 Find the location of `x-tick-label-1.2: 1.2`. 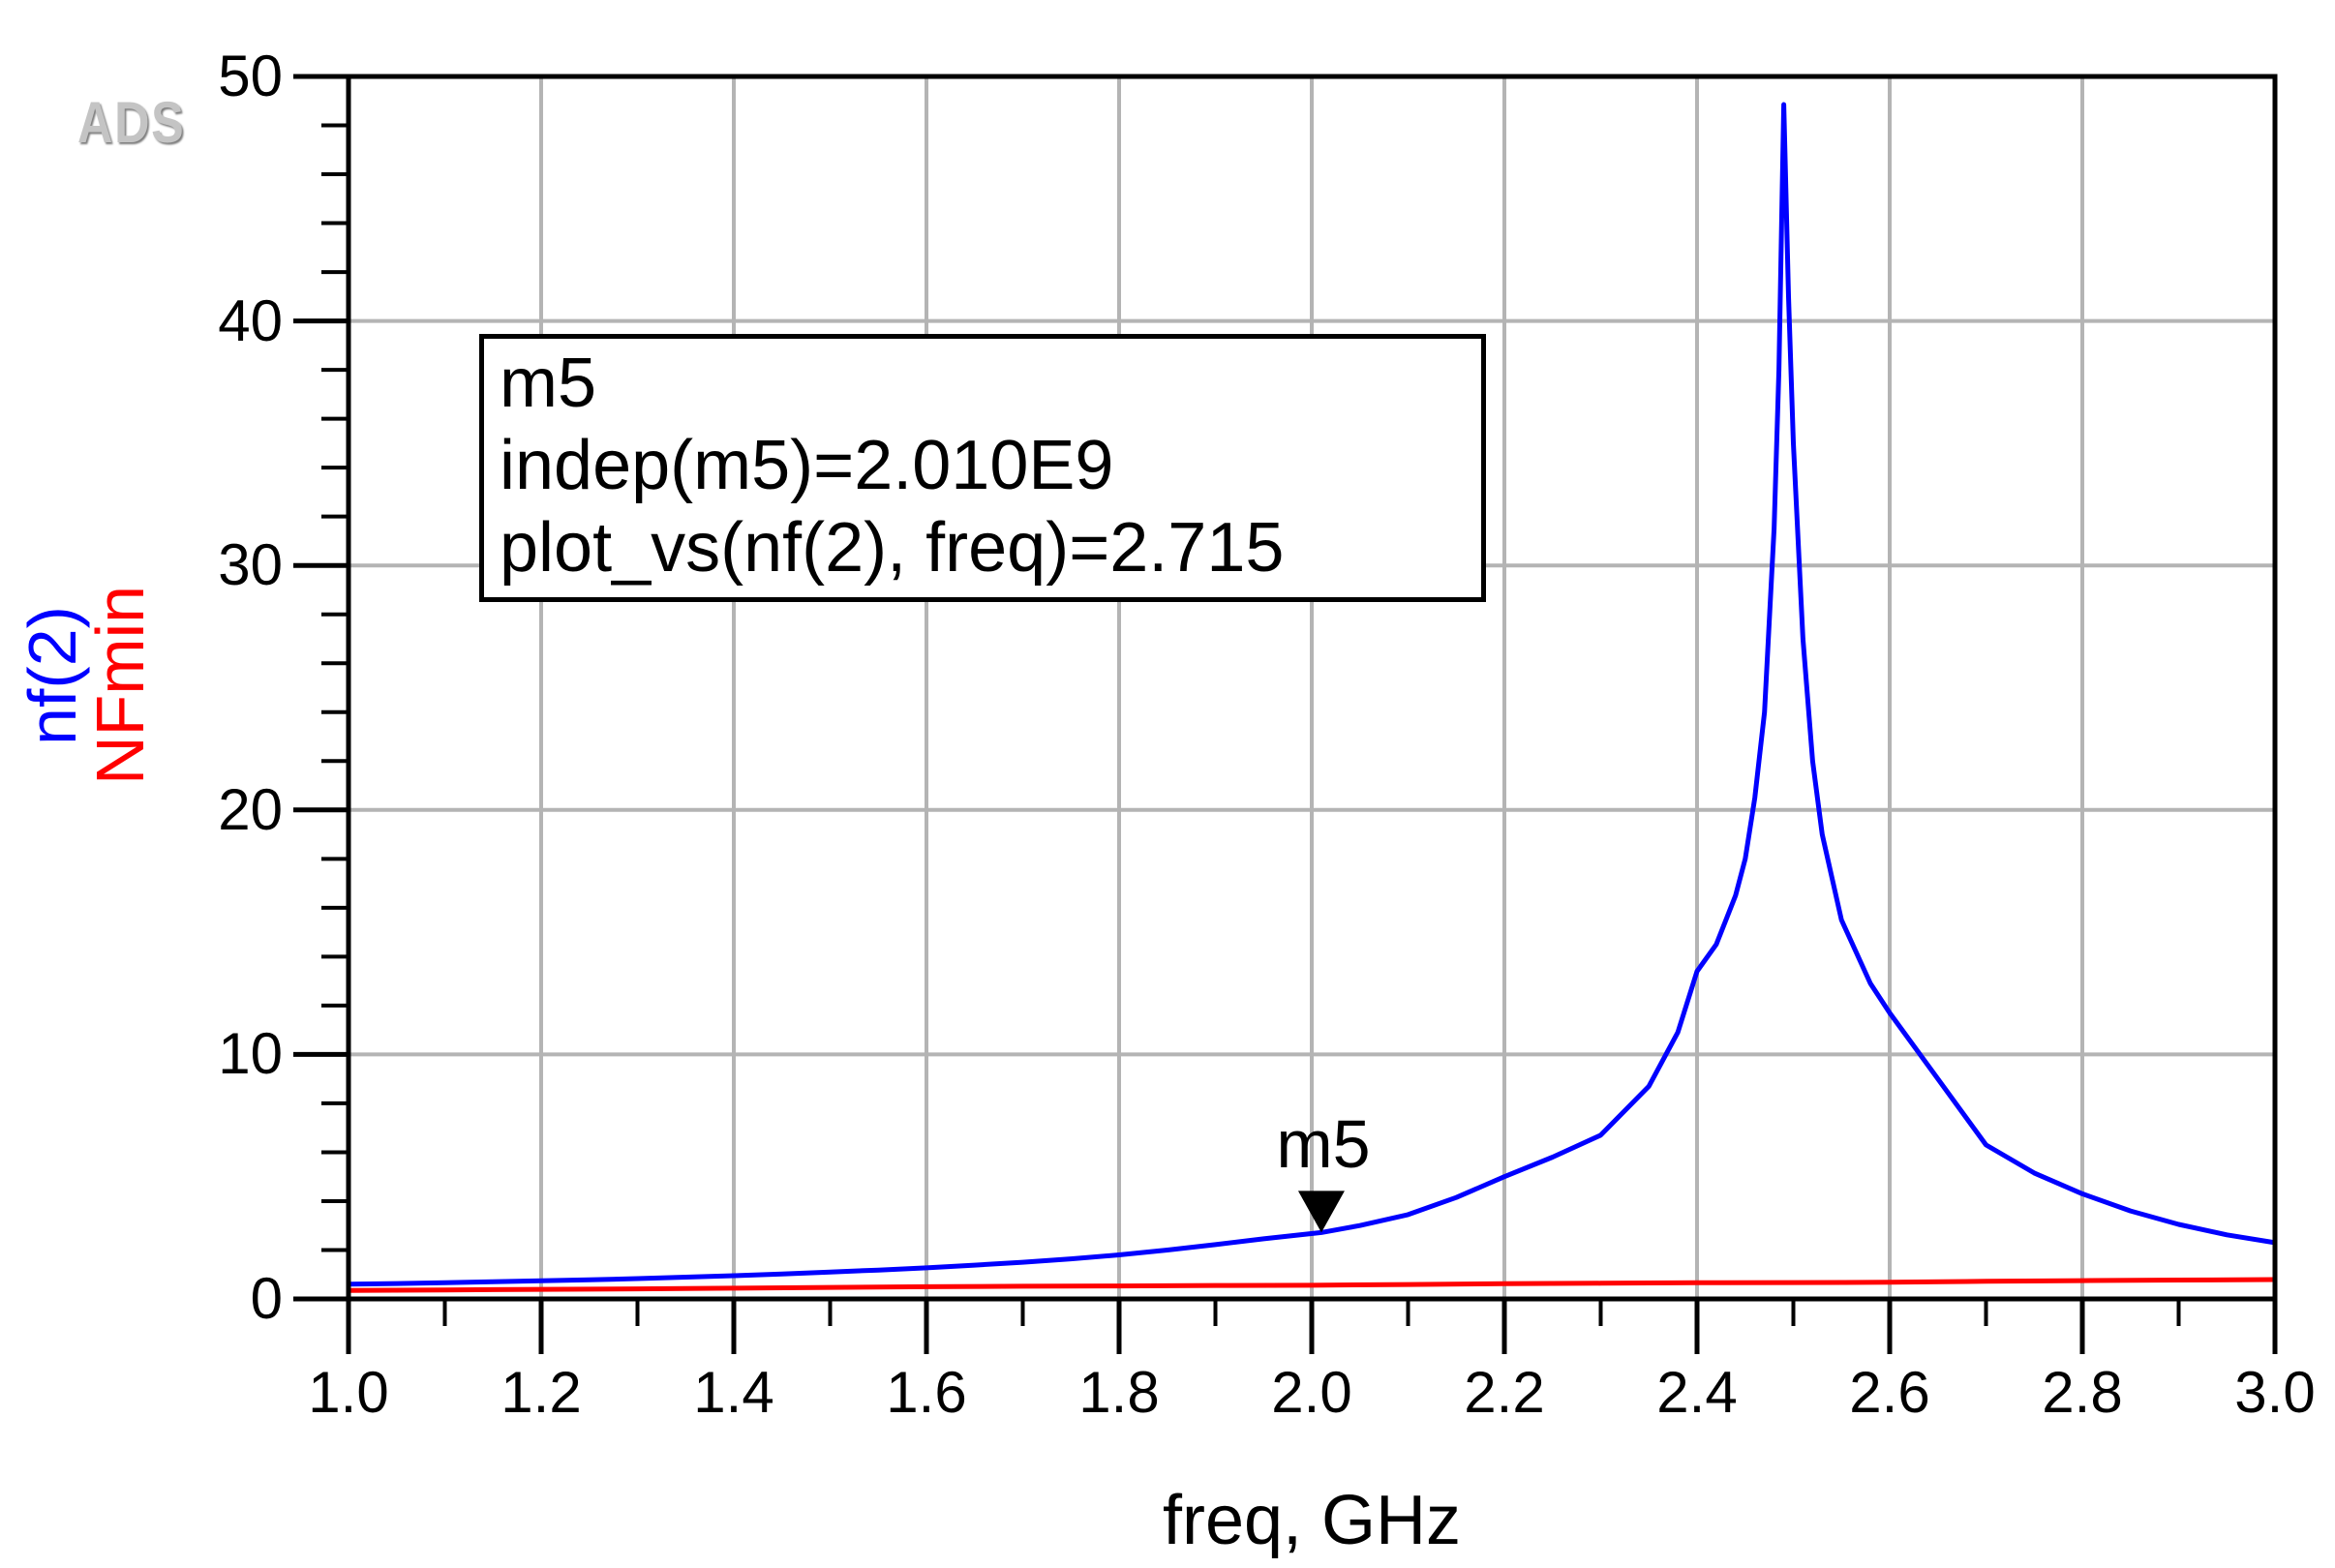

x-tick-label-1.2: 1.2 is located at coordinates (541, 1392).